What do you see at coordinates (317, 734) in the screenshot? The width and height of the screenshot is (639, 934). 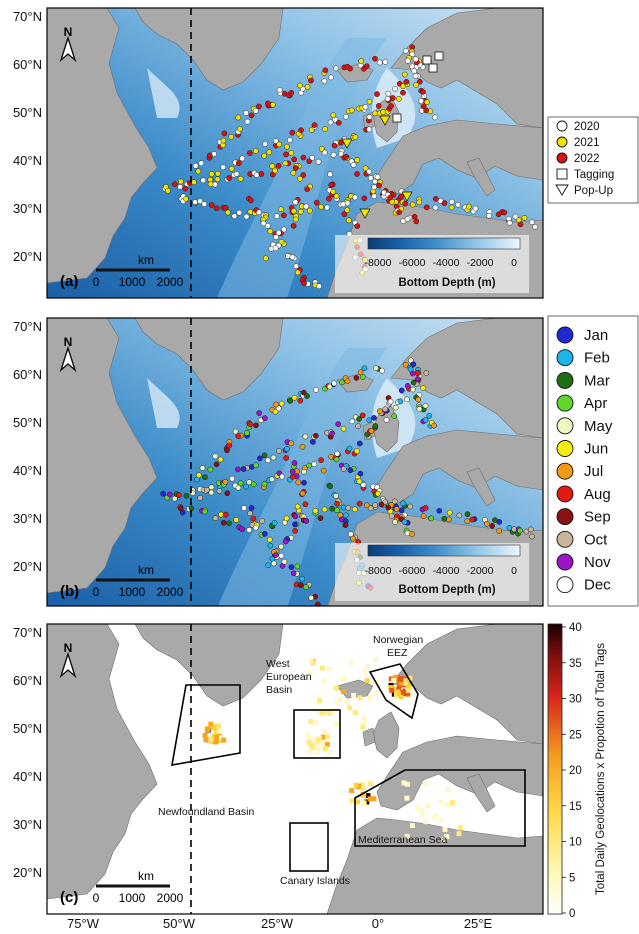 I see `region-box-west-european` at bounding box center [317, 734].